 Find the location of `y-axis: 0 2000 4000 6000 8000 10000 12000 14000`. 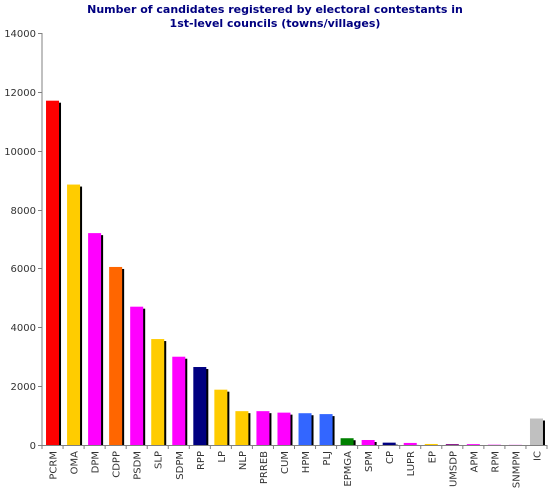

y-axis: 0 2000 4000 6000 8000 10000 12000 14000 is located at coordinates (23, 240).